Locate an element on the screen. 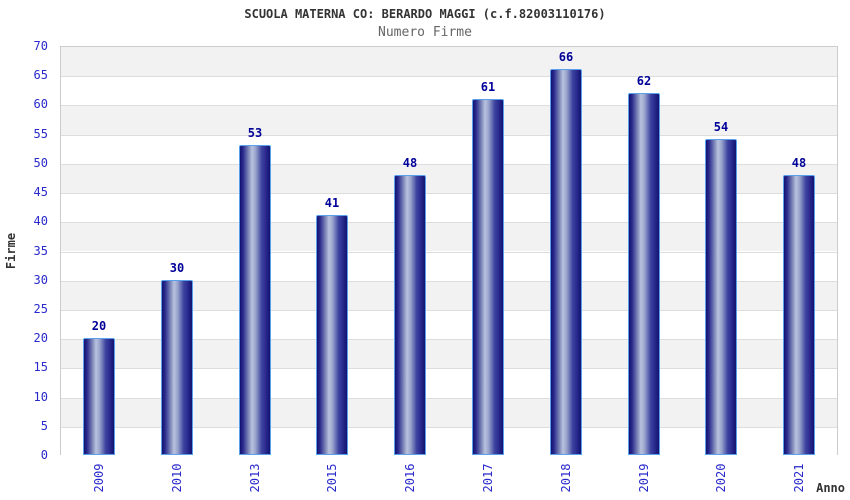  y-tick-label-45: 45 is located at coordinates (40, 192).